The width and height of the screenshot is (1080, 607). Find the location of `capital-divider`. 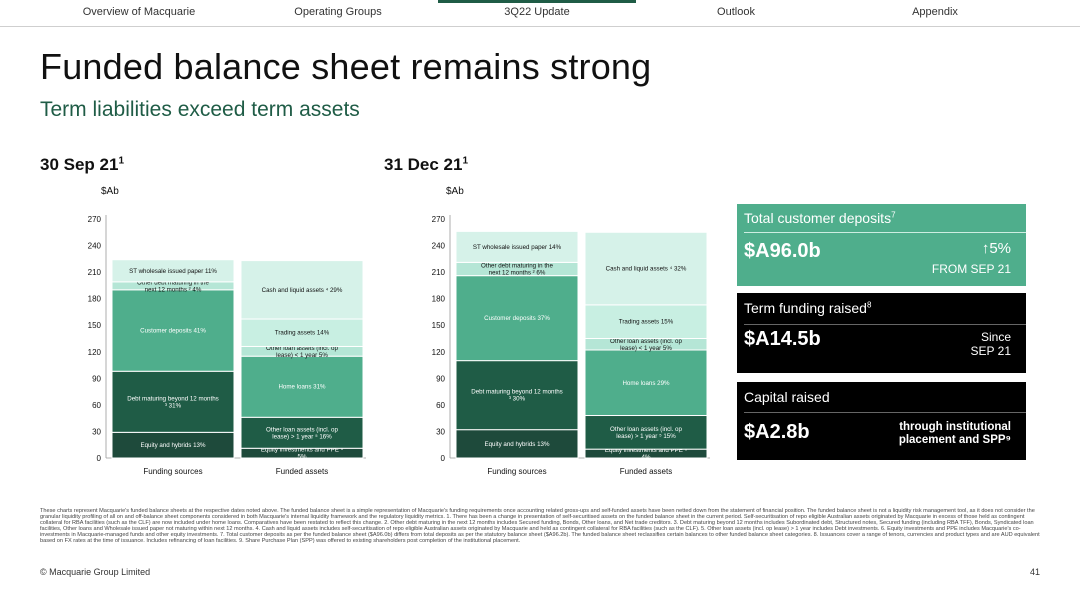

capital-divider is located at coordinates (885, 412).